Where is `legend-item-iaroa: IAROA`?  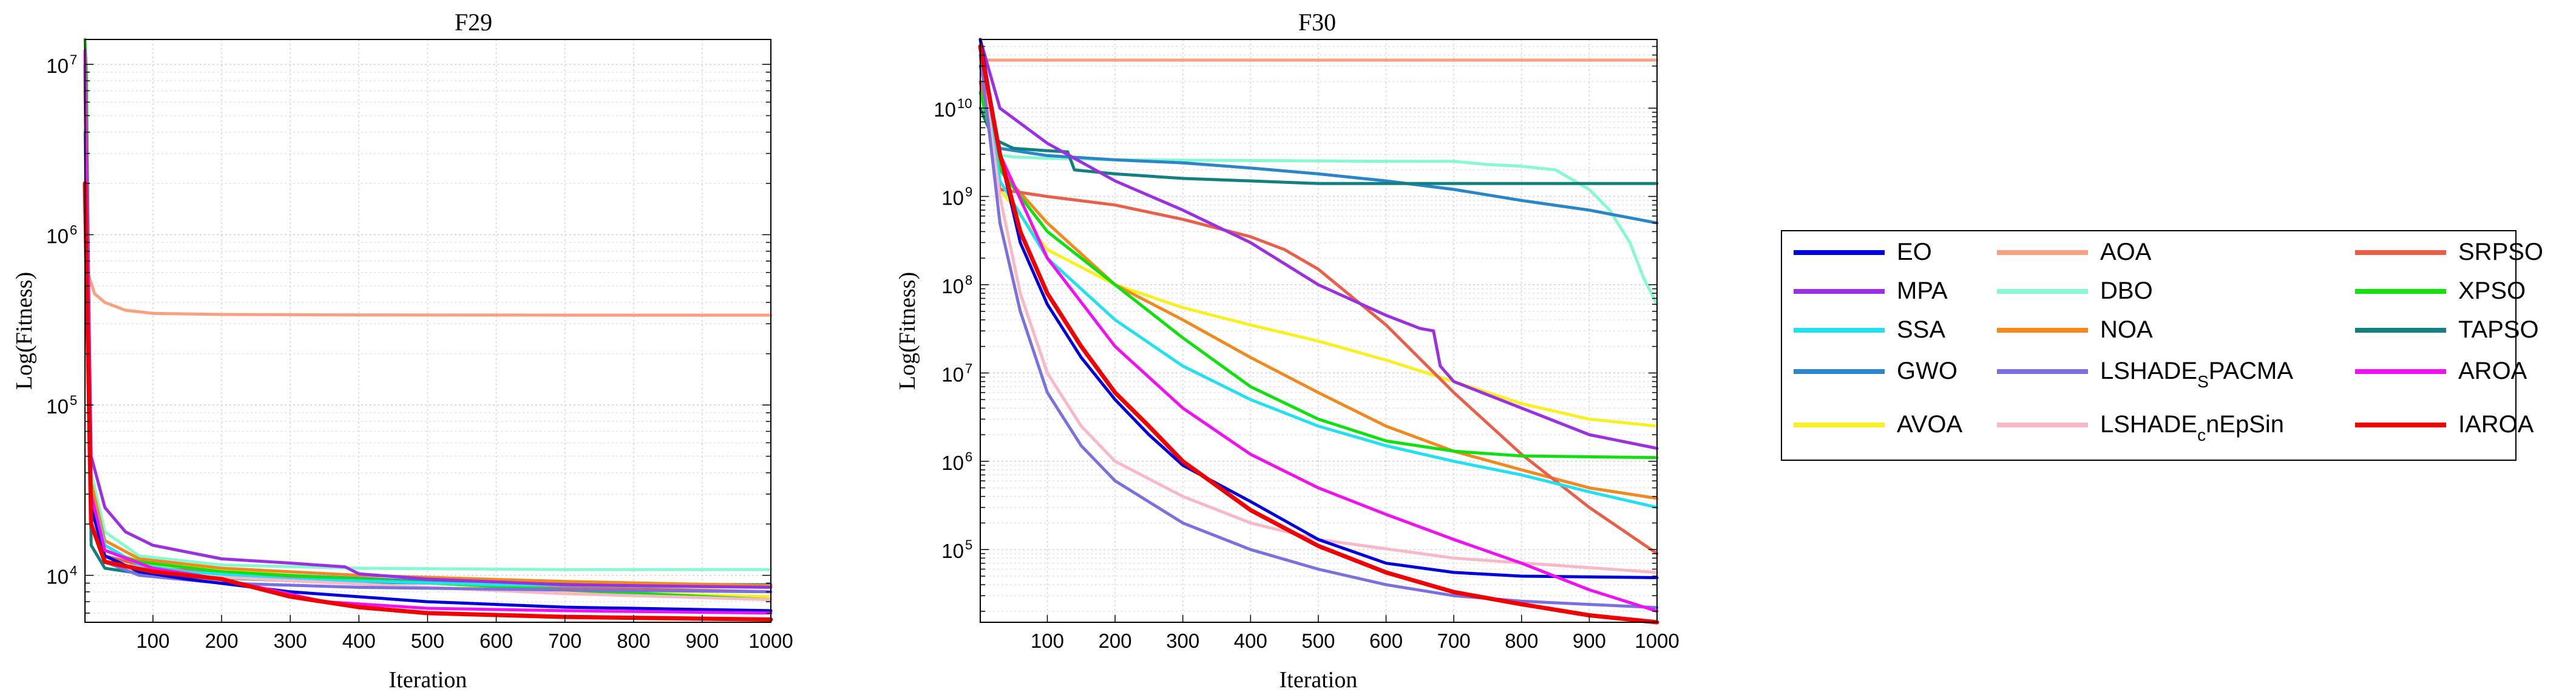
legend-item-iaroa: IAROA is located at coordinates (2444, 424).